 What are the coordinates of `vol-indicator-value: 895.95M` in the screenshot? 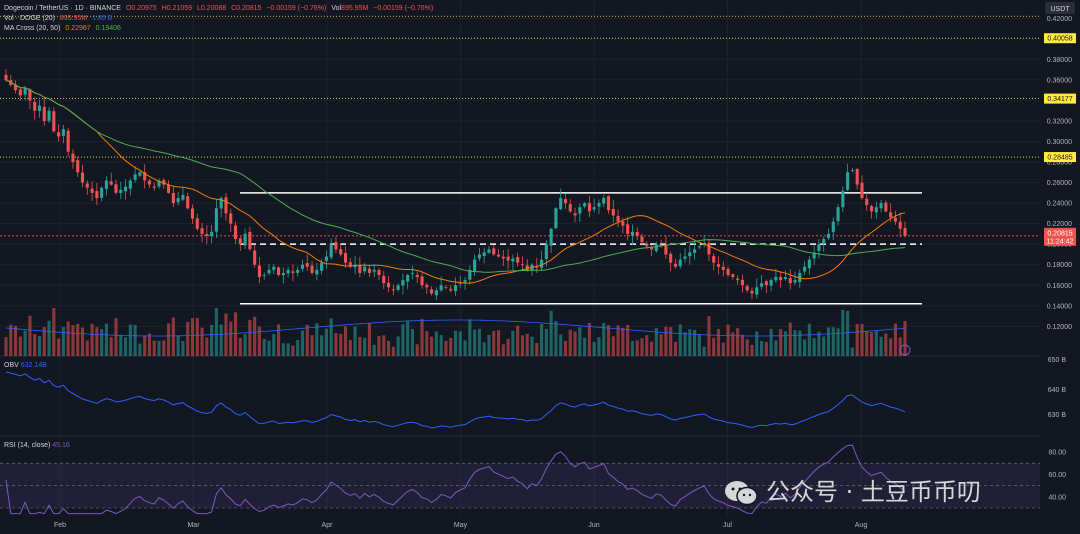 It's located at (73, 18).